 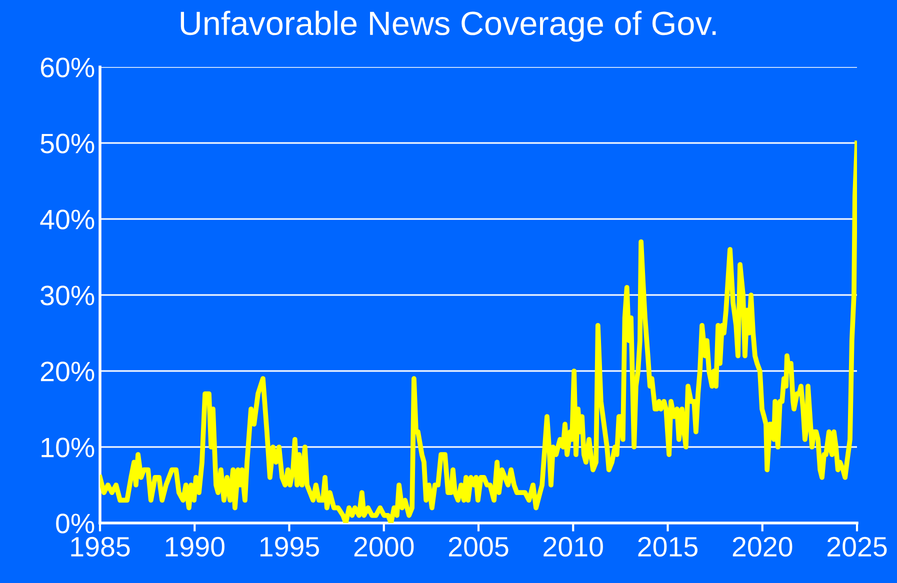 What do you see at coordinates (100, 546) in the screenshot?
I see `x-tick-label: 1985` at bounding box center [100, 546].